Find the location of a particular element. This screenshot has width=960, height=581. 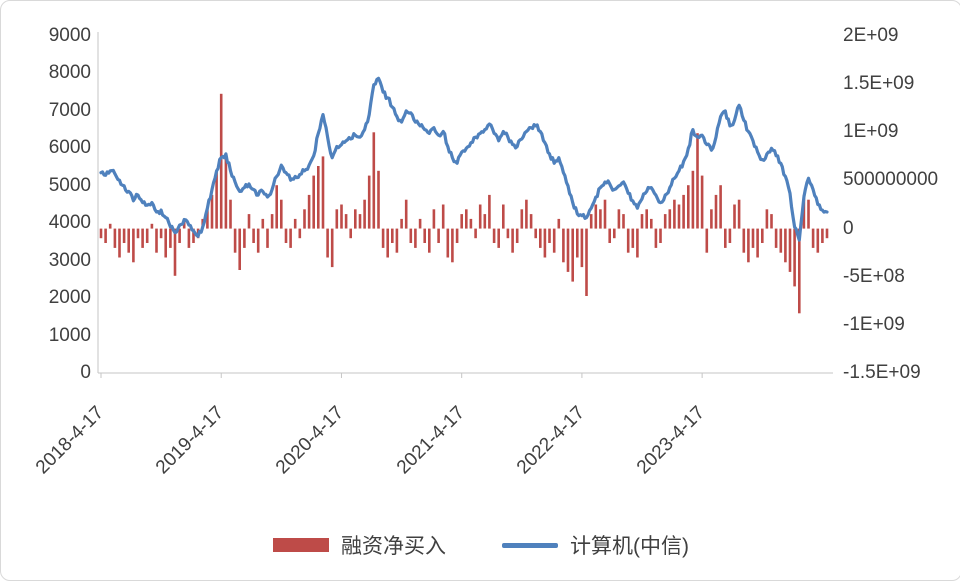

left-axis-tick-label: 7000 is located at coordinates (69, 110).